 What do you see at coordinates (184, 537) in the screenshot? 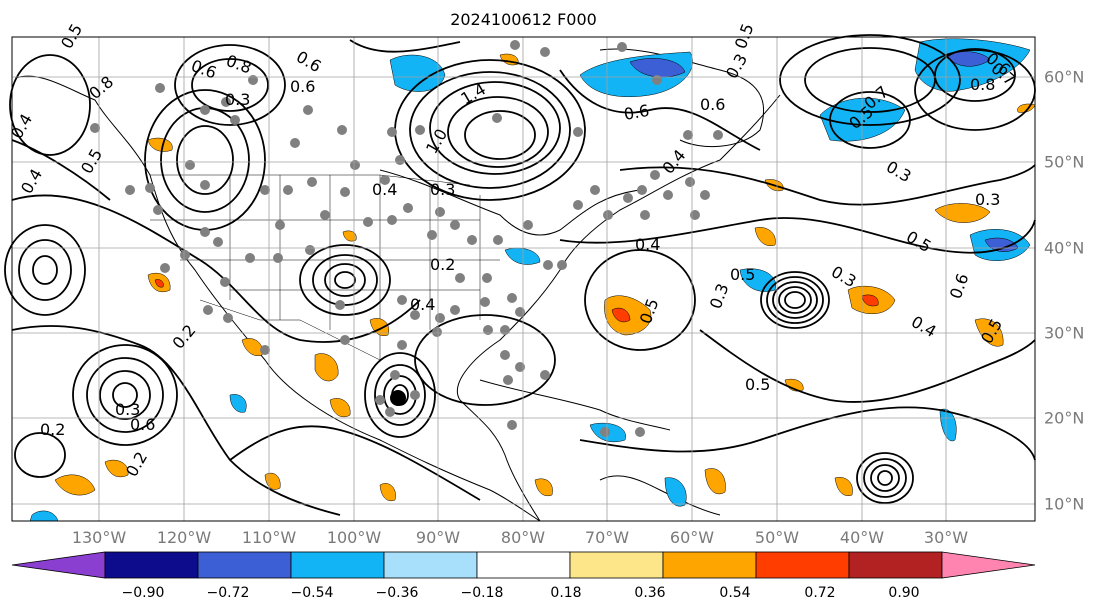
I see `lon-label: 120°W` at bounding box center [184, 537].